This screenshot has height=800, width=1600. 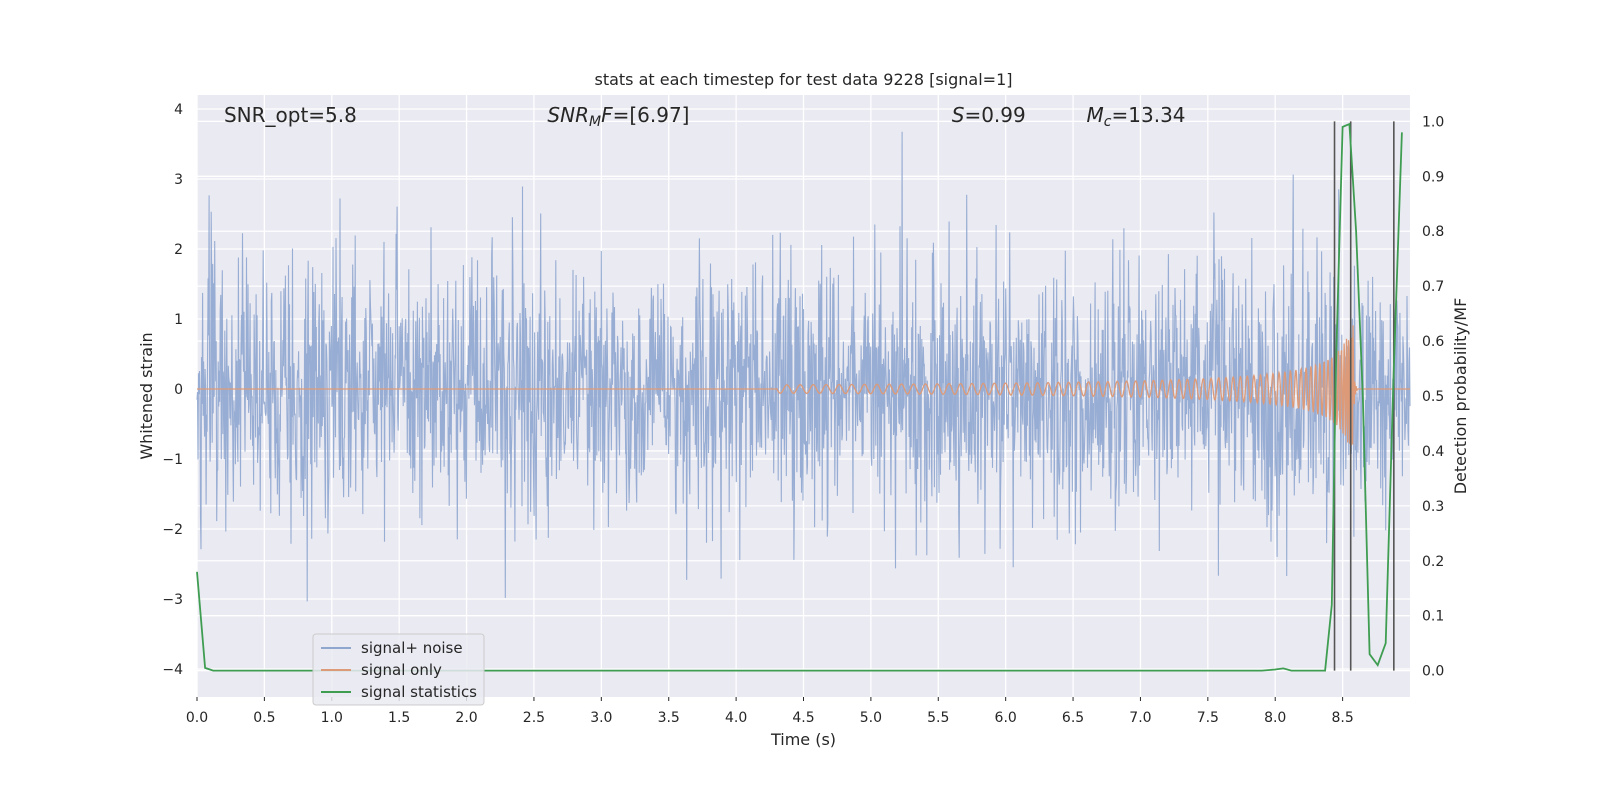 I want to click on y-tick-label-right: 0.6, so click(x=1433, y=342).